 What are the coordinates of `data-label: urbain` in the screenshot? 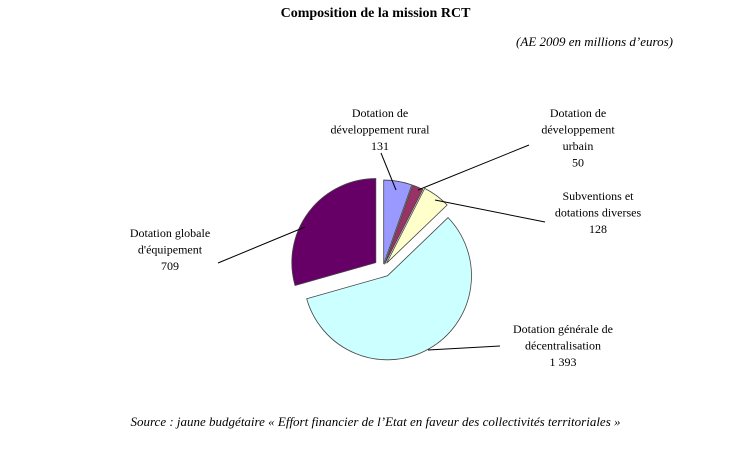 It's located at (578, 146).